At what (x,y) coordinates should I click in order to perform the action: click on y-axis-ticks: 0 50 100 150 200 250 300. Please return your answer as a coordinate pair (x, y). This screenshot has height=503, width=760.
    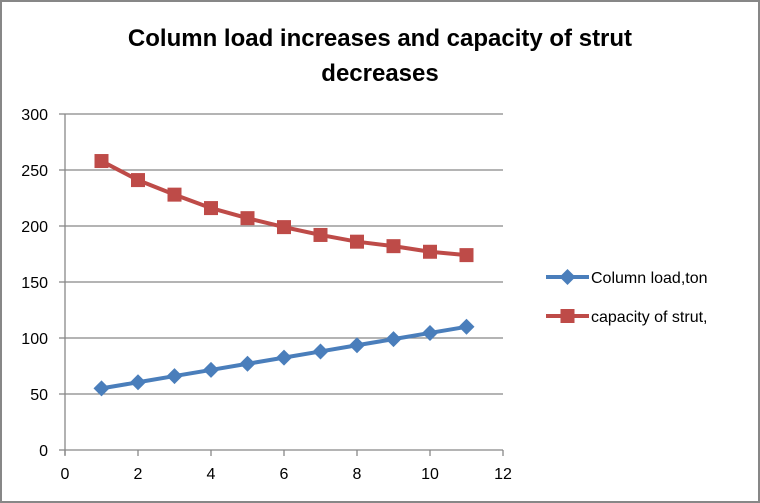
    Looking at the image, I should click on (43, 283).